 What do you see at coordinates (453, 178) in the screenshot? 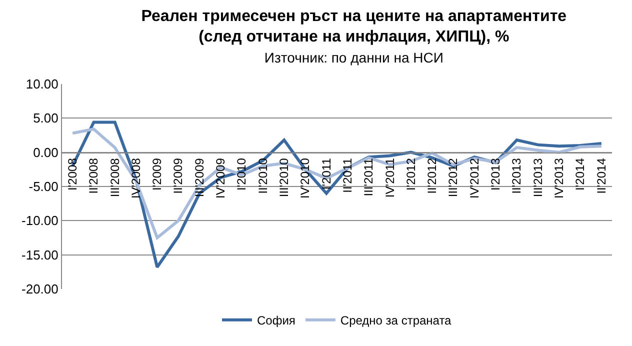
I see `x-tick-label: III'2012` at bounding box center [453, 178].